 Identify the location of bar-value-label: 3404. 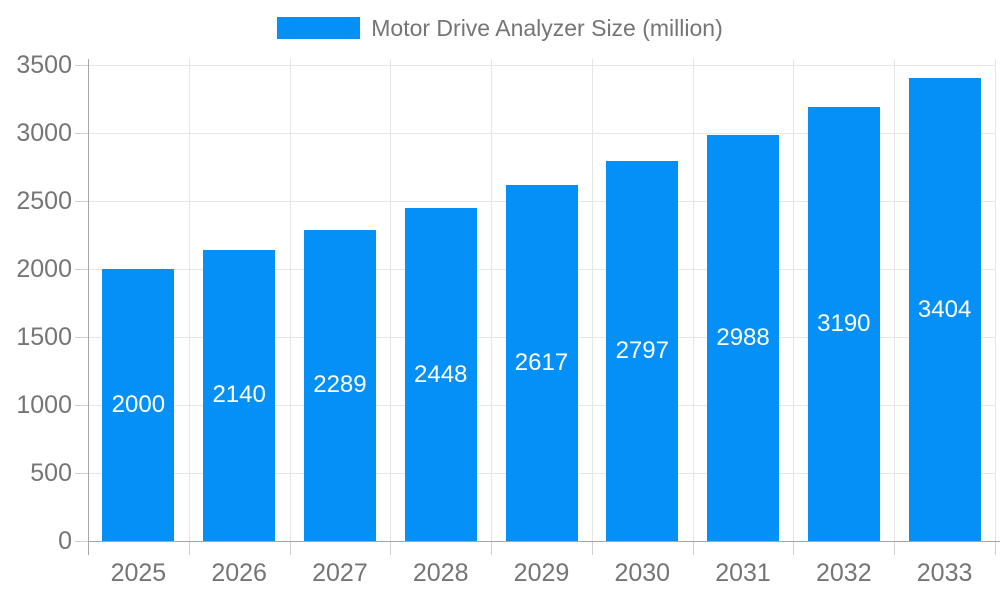
(944, 309).